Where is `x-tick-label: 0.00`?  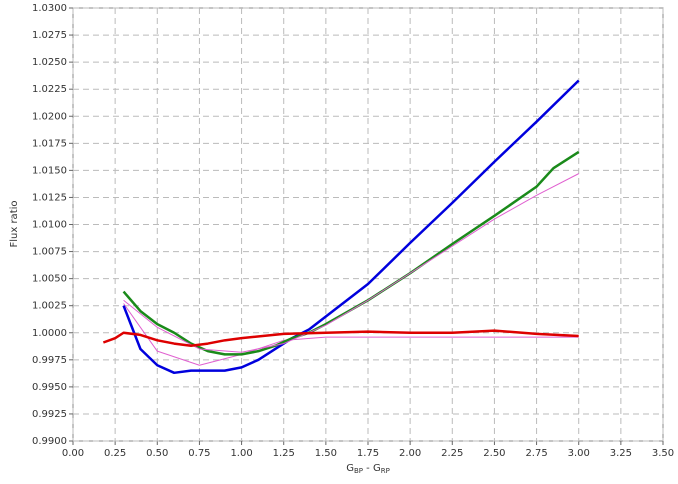 x-tick-label: 0.00 is located at coordinates (73, 453).